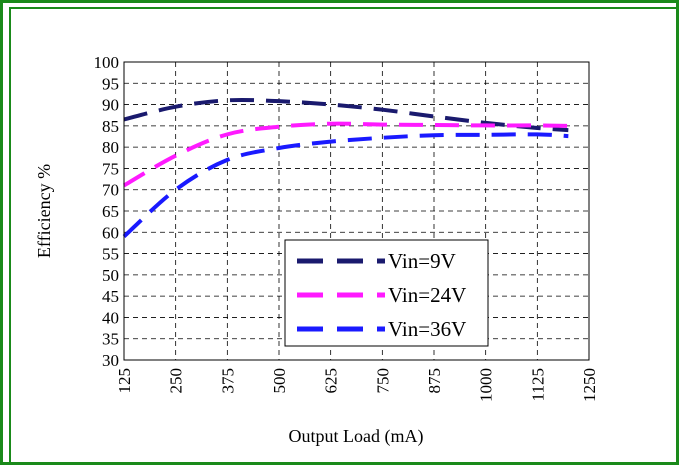  Describe the element at coordinates (331, 381) in the screenshot. I see `x-tick-label: 625` at that location.